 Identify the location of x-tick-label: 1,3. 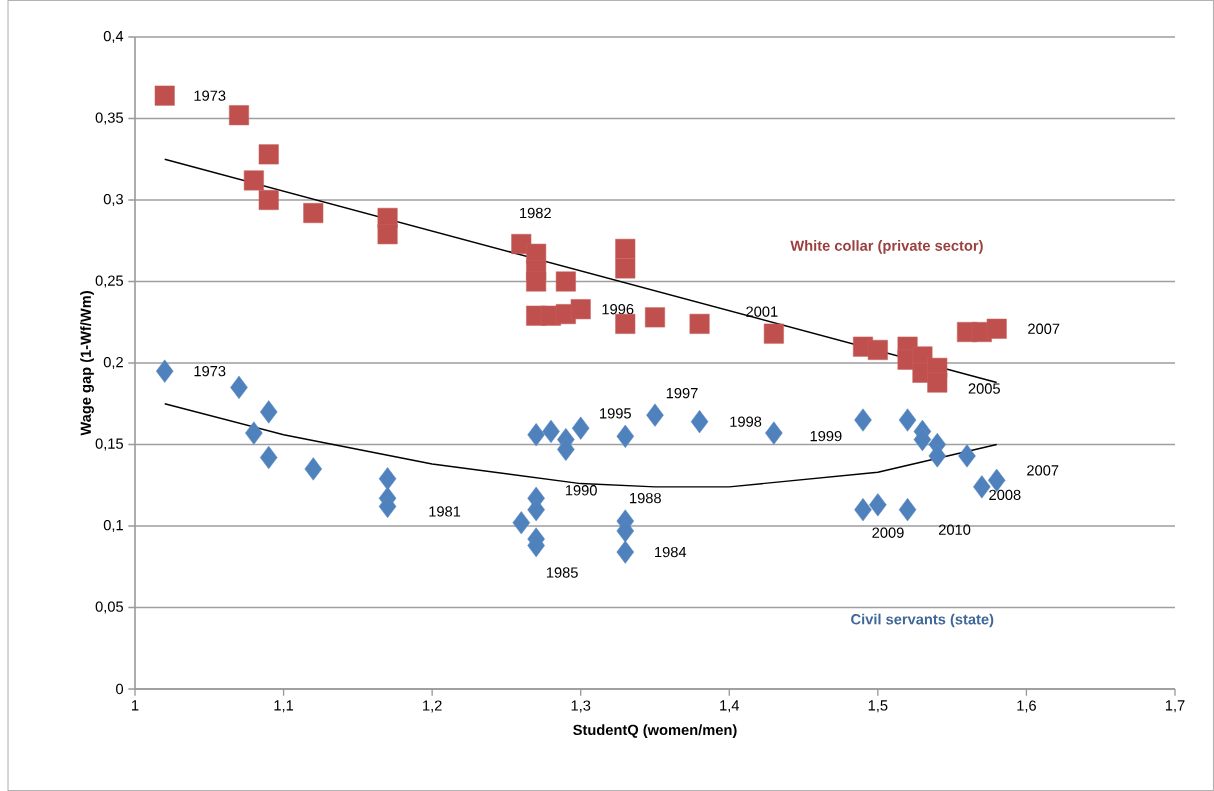
(581, 706).